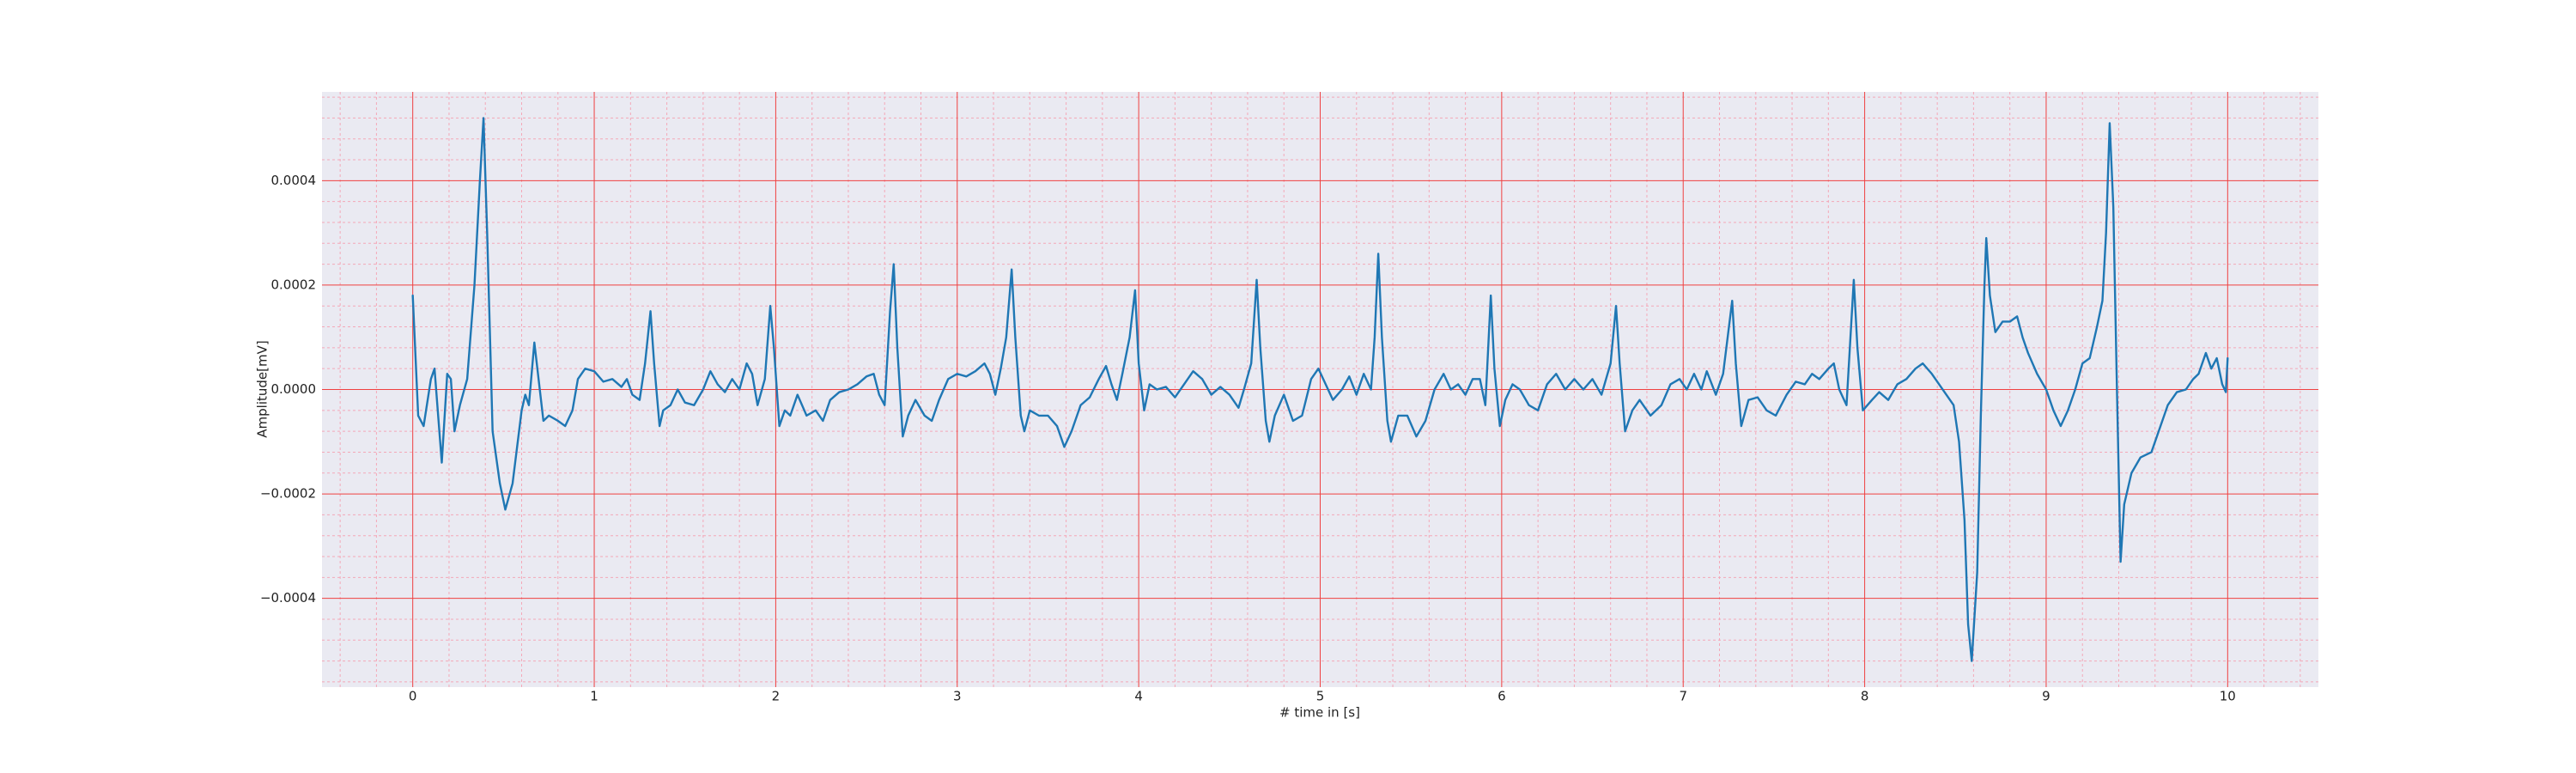 Image resolution: width=2576 pixels, height=773 pixels. Describe the element at coordinates (262, 388) in the screenshot. I see `y-axis-label: Amplitude[mV]` at that location.